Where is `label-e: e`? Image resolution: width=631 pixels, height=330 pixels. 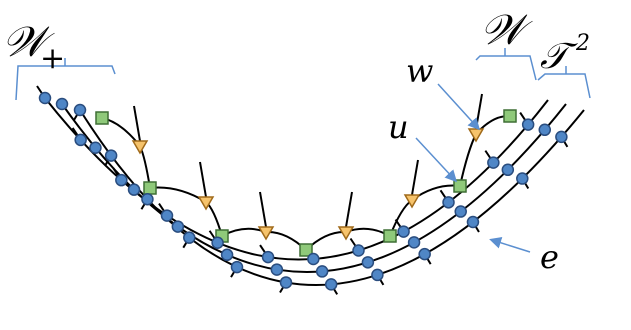
label-e: e is located at coordinates (549, 257).